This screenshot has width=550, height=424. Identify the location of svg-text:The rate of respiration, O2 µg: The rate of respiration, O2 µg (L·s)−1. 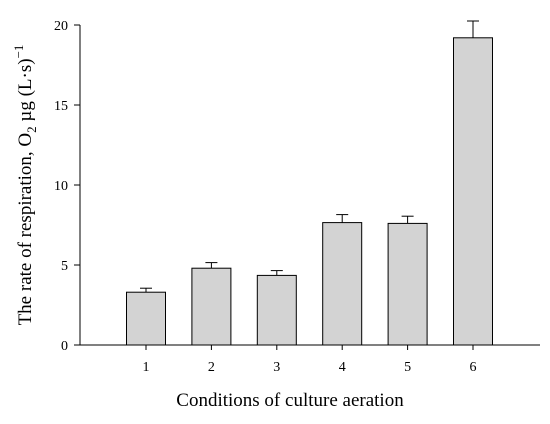
(25, 185).